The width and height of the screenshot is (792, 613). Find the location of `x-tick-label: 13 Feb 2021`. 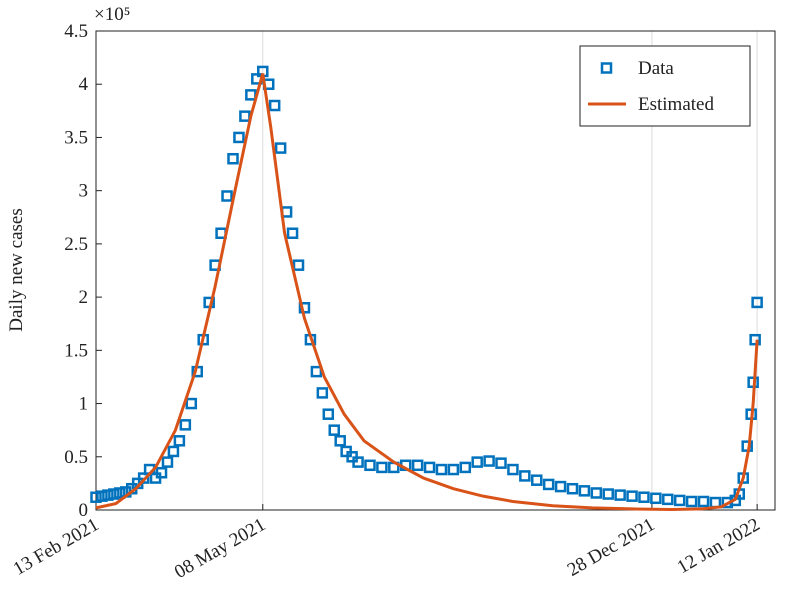

x-tick-label: 13 Feb 2021 is located at coordinates (56, 547).